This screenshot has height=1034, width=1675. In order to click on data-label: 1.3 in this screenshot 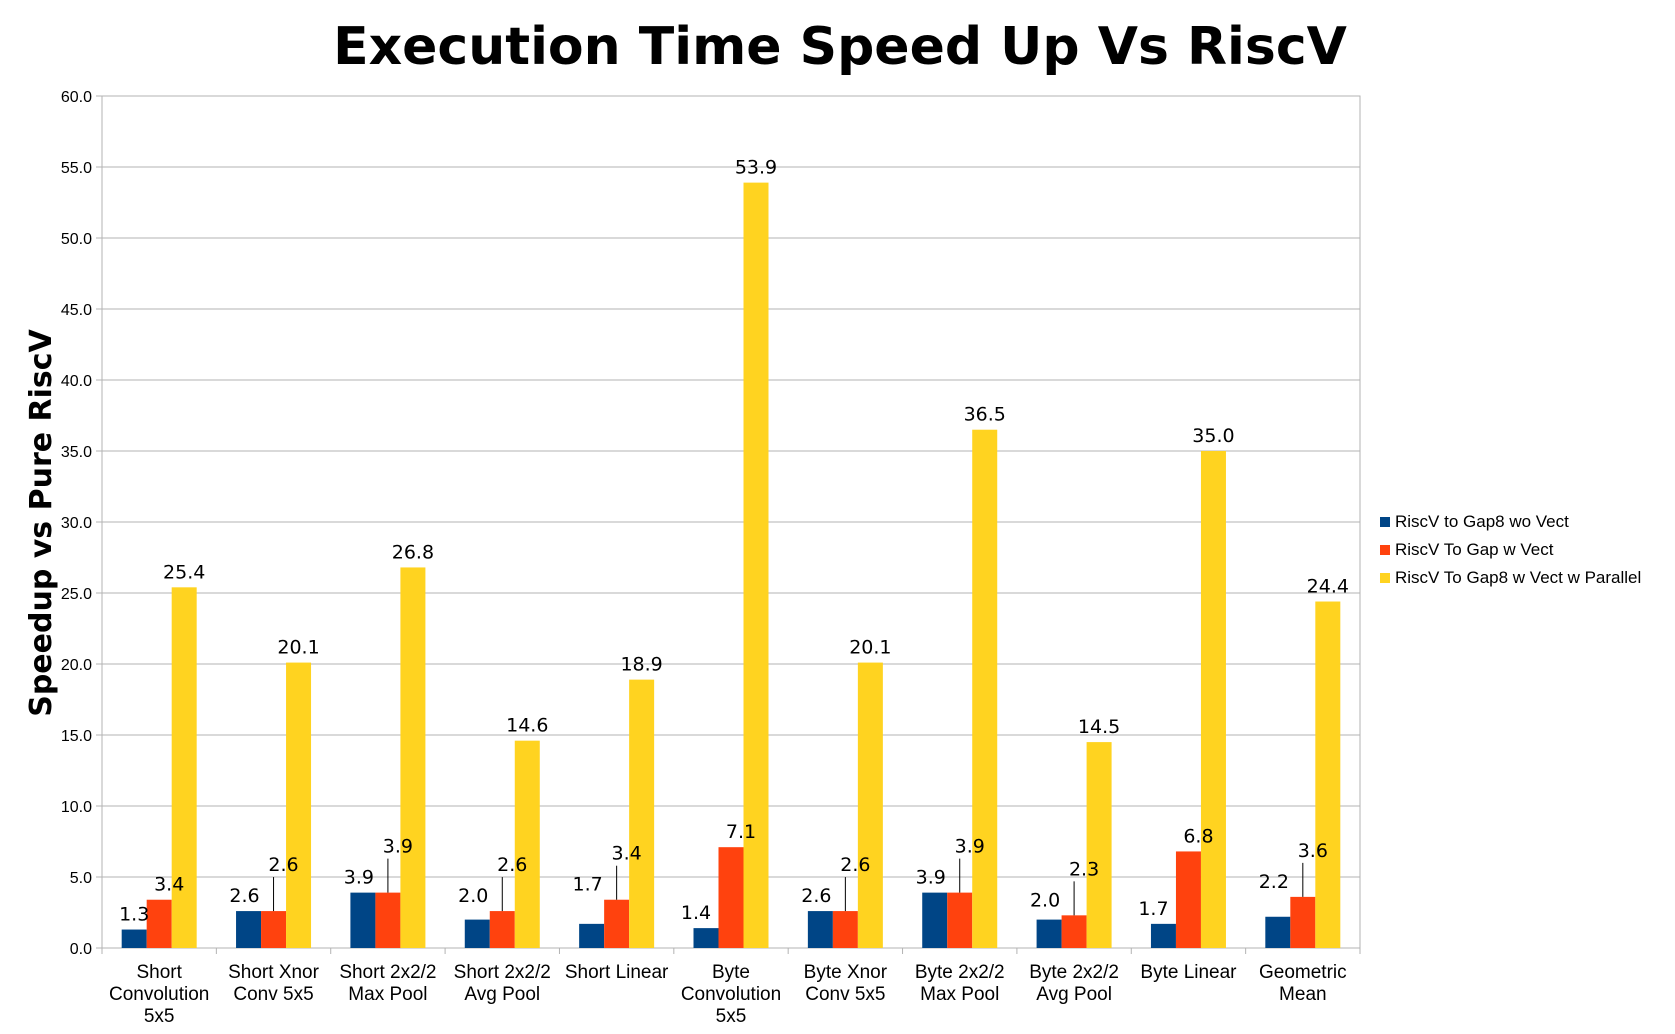, I will do `click(134, 915)`.